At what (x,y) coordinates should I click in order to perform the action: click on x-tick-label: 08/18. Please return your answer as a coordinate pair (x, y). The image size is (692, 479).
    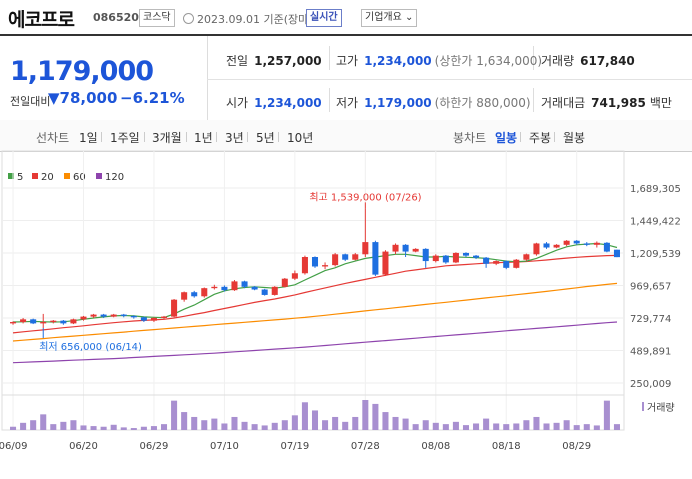
    Looking at the image, I should click on (506, 446).